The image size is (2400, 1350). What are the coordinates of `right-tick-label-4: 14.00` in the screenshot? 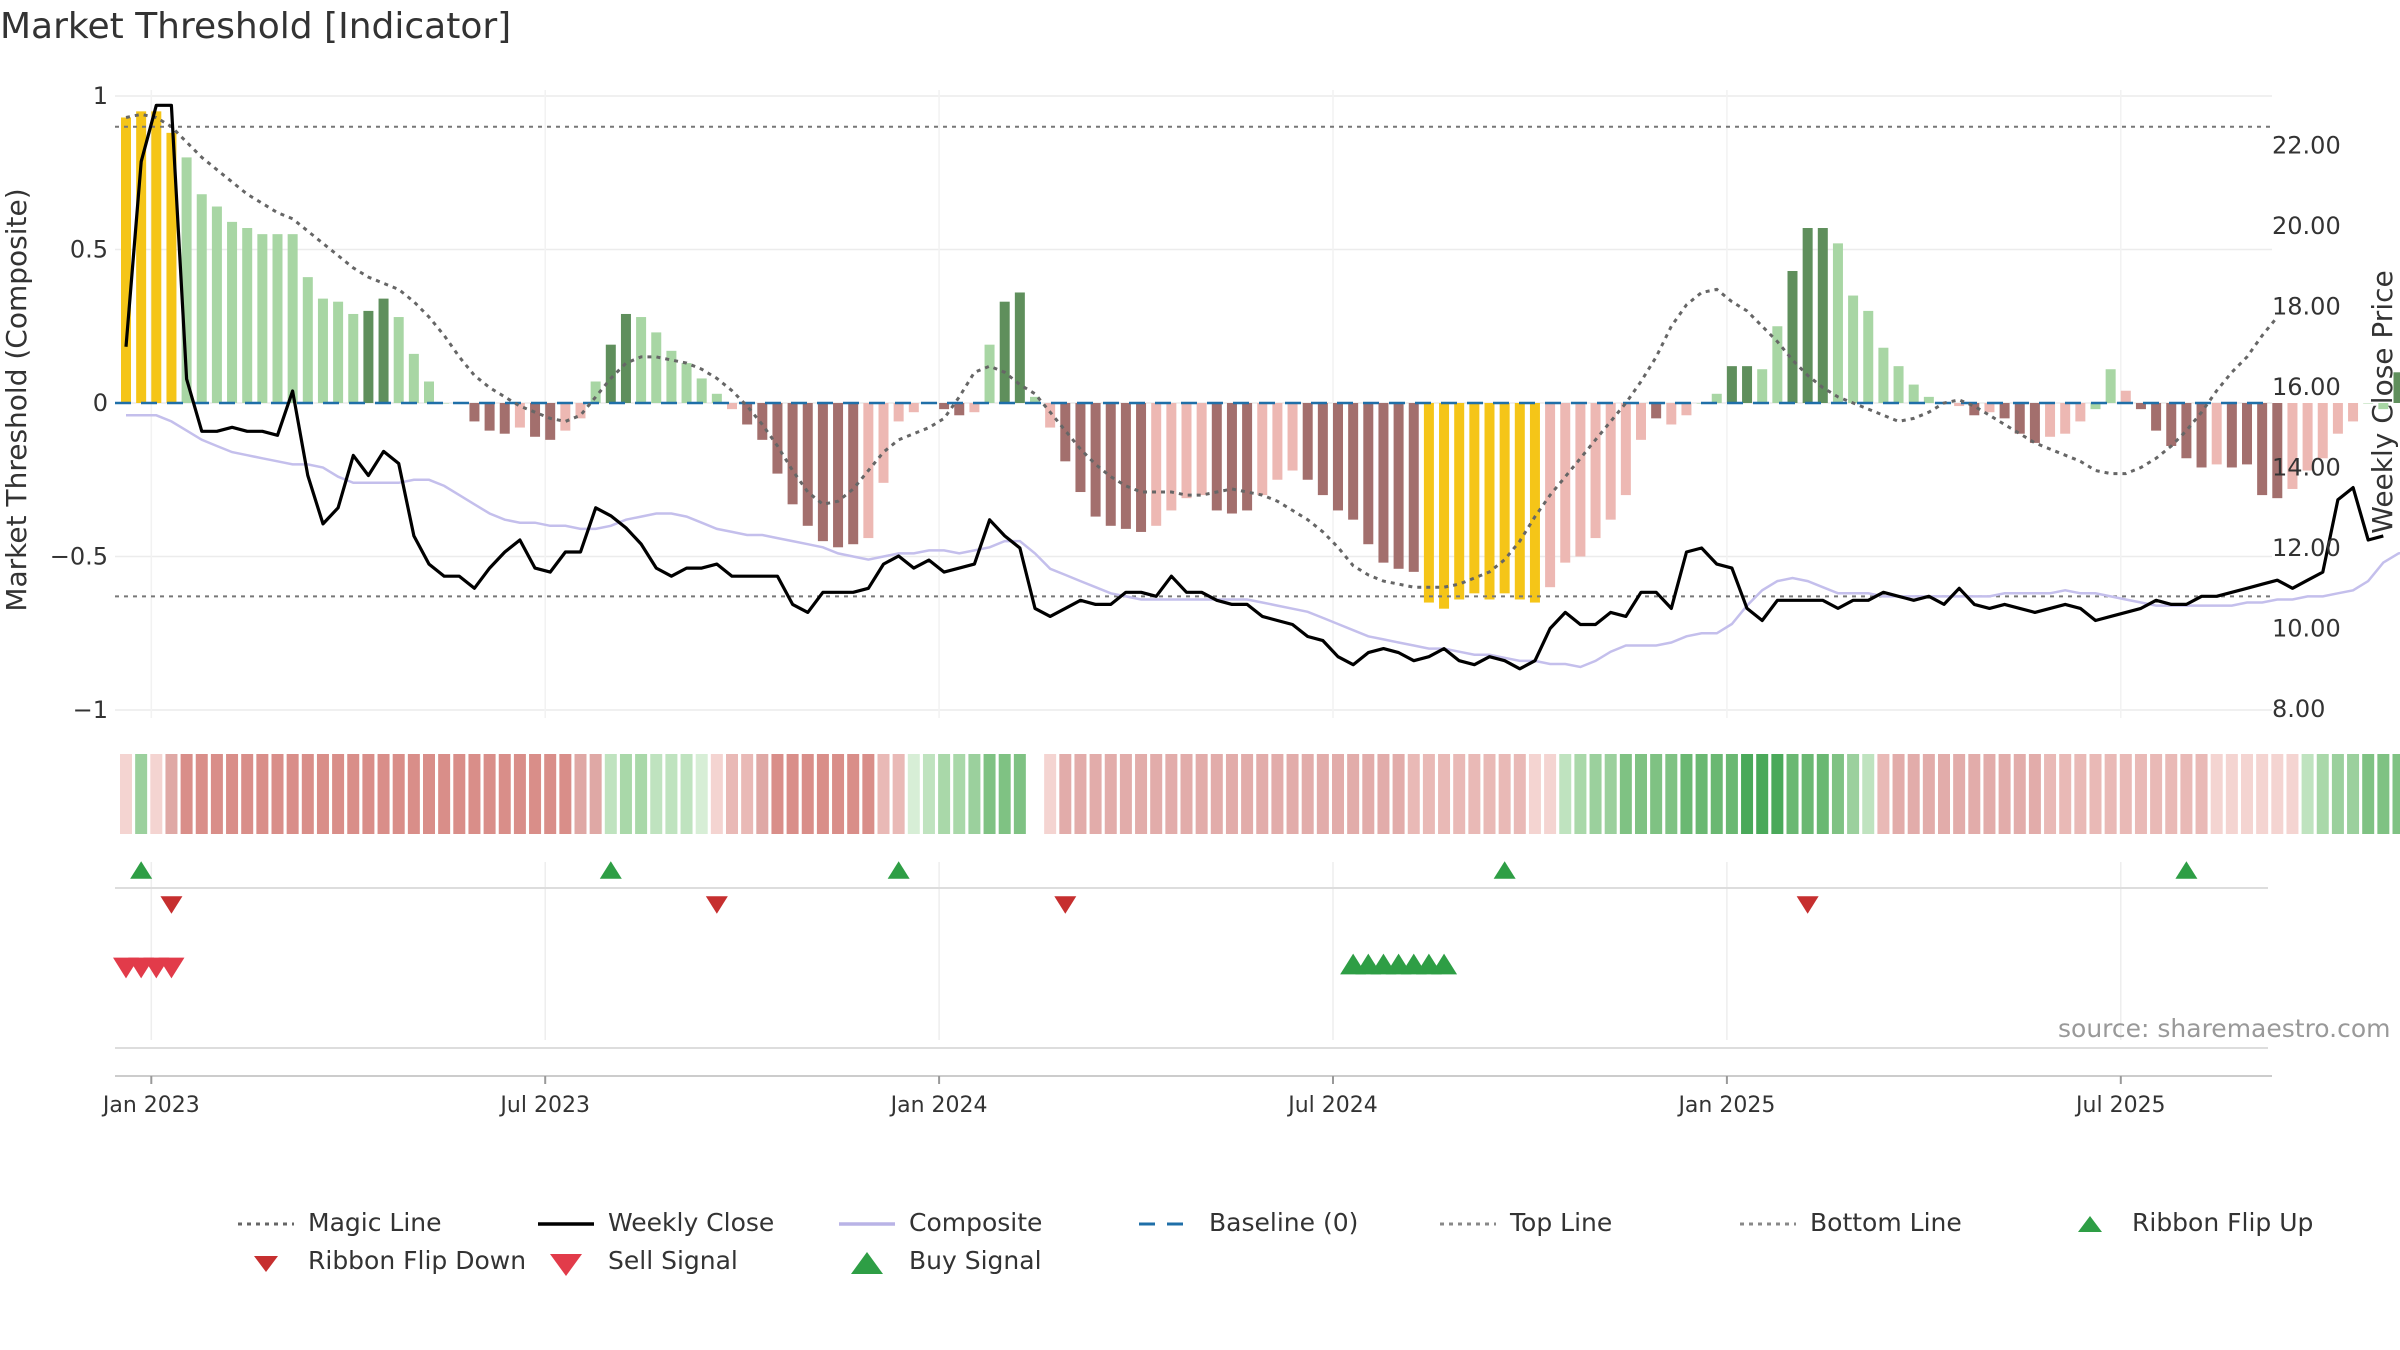 It's located at (2306, 468).